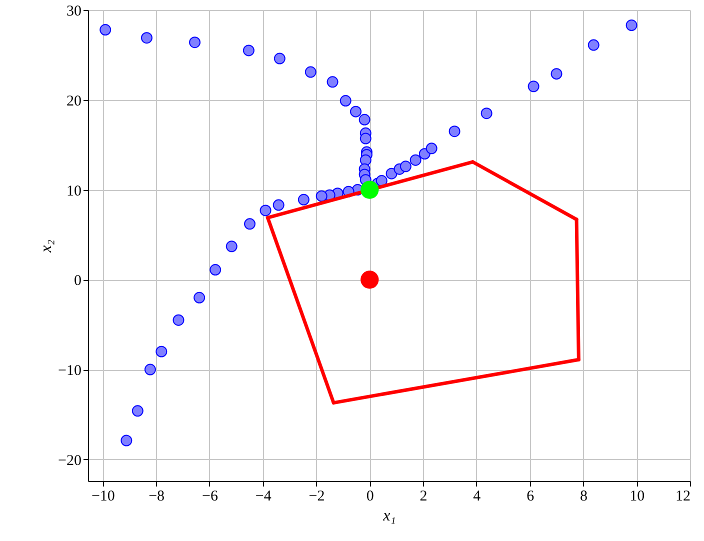  What do you see at coordinates (389, 516) in the screenshot?
I see `x-axis-title: x₁` at bounding box center [389, 516].